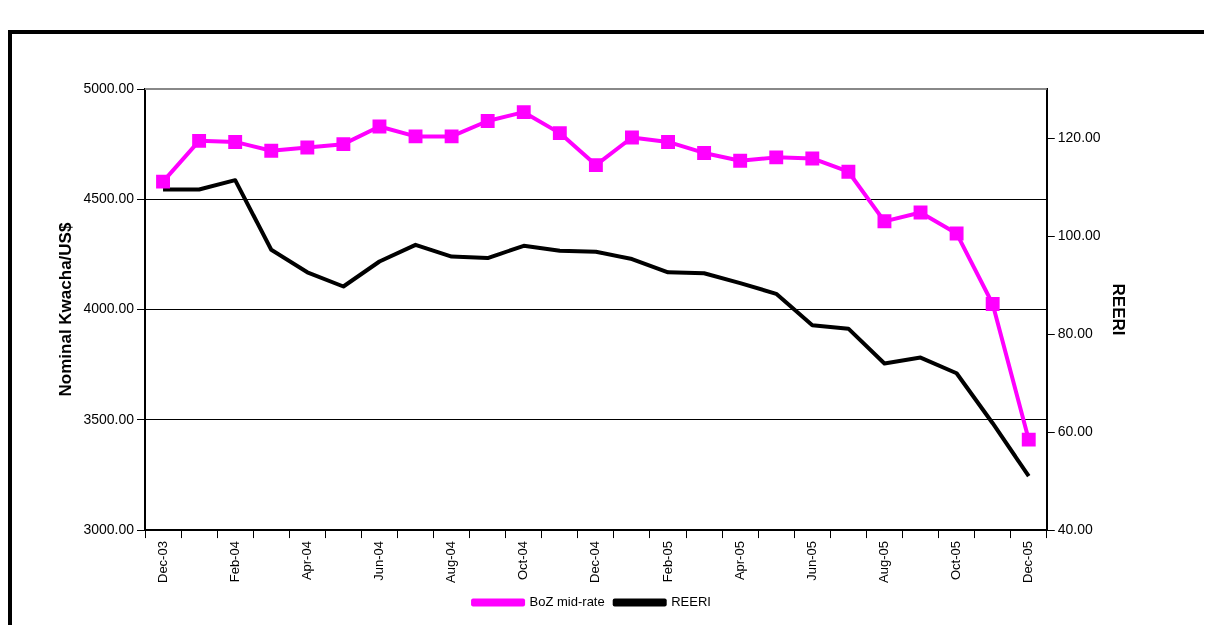 This screenshot has height=625, width=1206. What do you see at coordinates (956, 561) in the screenshot?
I see `x-tick-label: Oct-05` at bounding box center [956, 561].